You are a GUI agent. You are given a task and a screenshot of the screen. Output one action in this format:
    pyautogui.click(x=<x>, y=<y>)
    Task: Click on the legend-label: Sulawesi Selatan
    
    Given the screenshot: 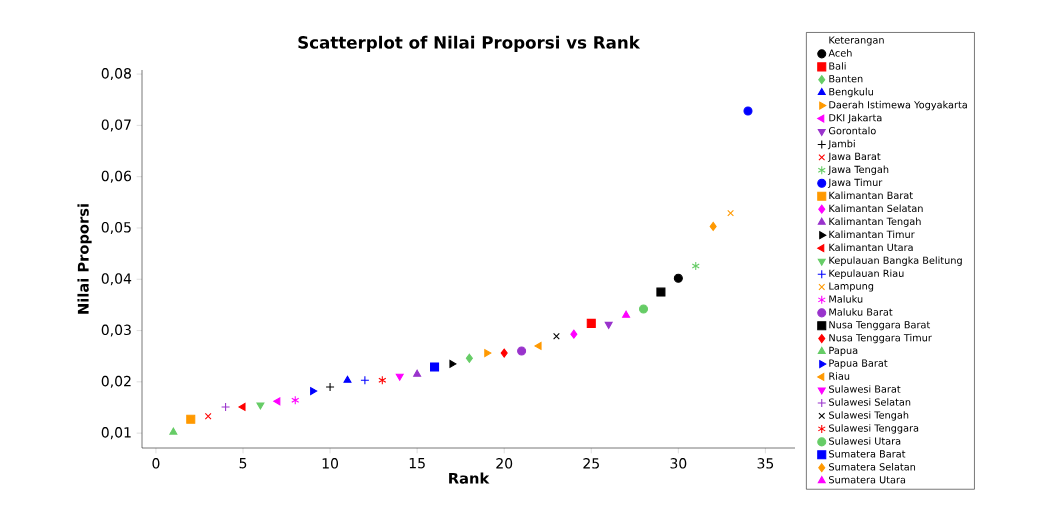 What is the action you would take?
    pyautogui.click(x=870, y=402)
    